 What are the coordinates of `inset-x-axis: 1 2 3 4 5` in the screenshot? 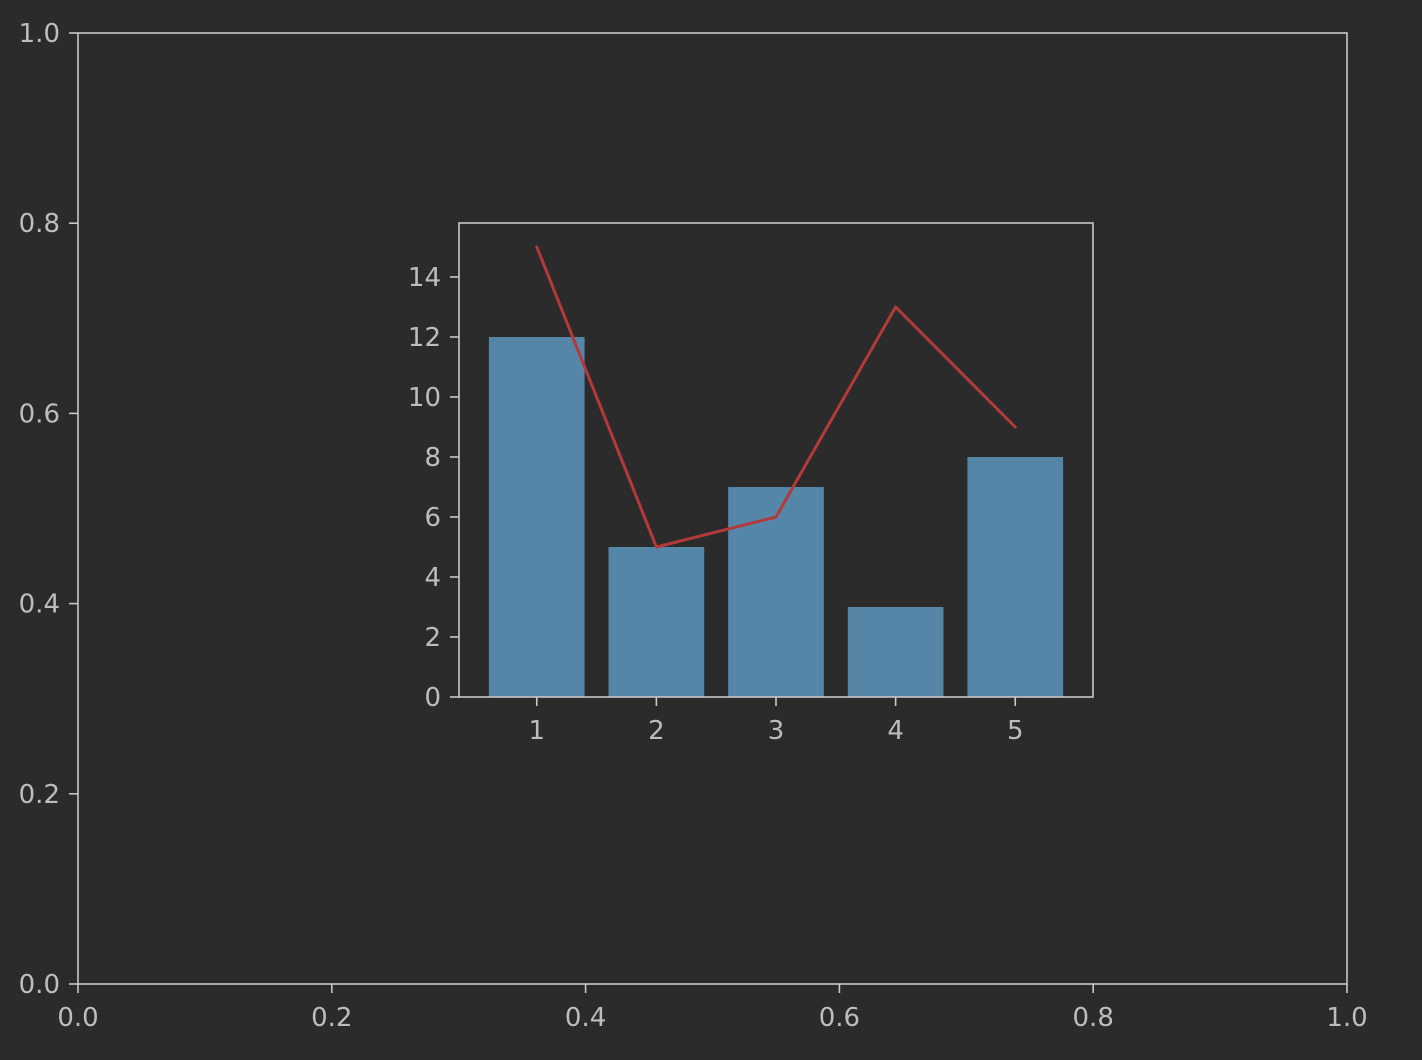 It's located at (776, 721).